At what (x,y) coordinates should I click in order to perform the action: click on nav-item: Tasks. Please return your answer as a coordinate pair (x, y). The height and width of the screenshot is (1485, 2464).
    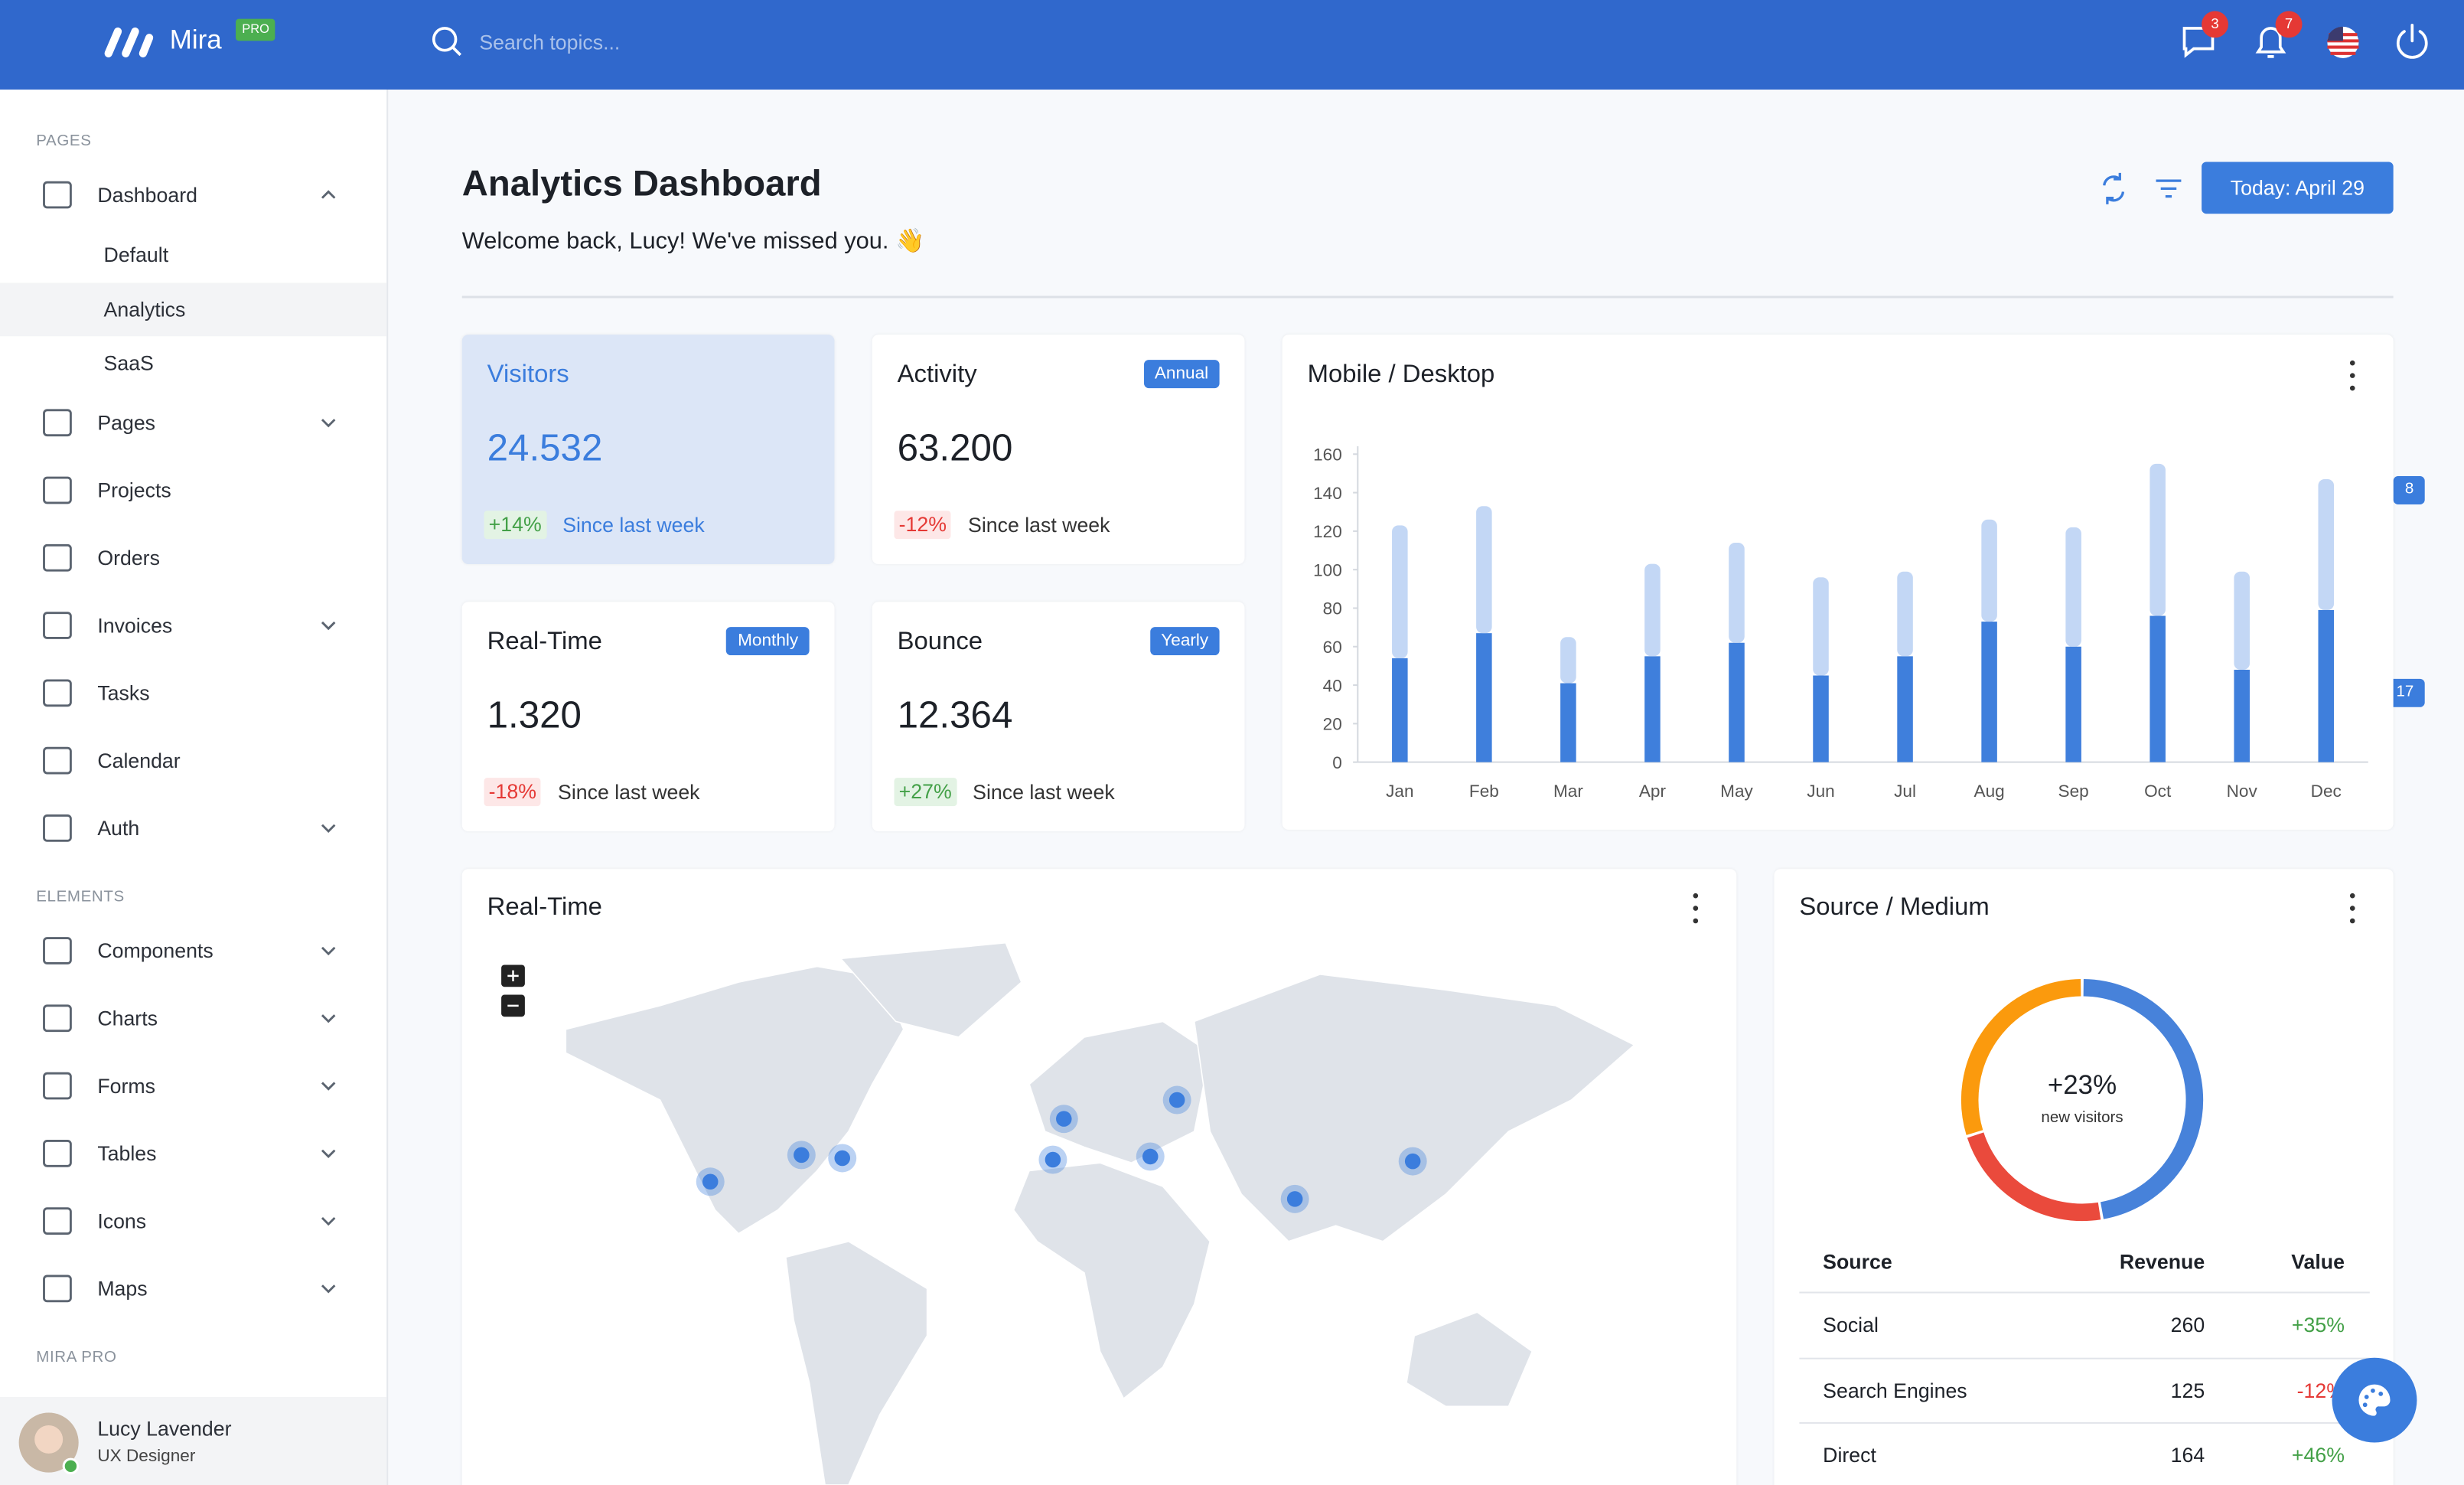
    Looking at the image, I should click on (124, 692).